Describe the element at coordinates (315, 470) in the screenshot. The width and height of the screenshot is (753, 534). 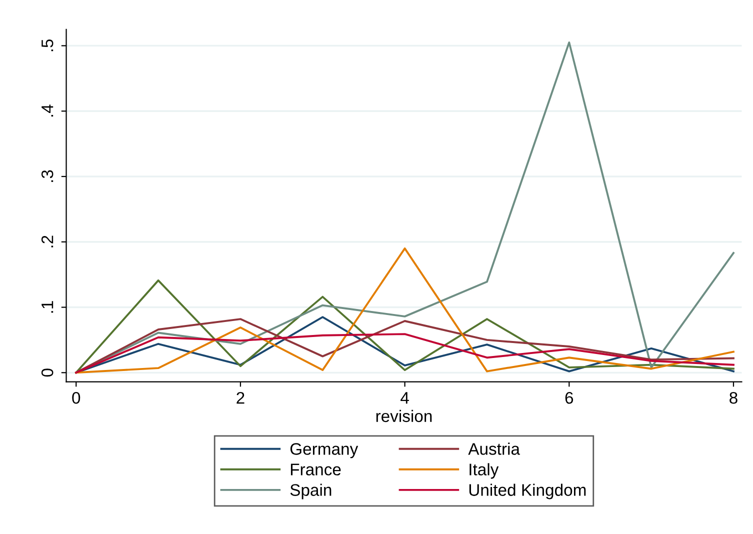
I see `legend-label: France` at that location.